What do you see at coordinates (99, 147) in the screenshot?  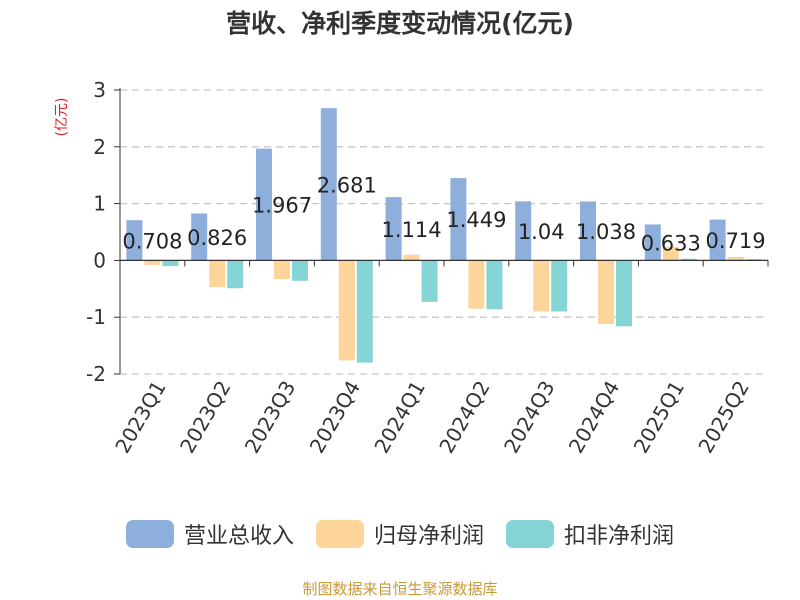 I see `y-tick-label: 2` at bounding box center [99, 147].